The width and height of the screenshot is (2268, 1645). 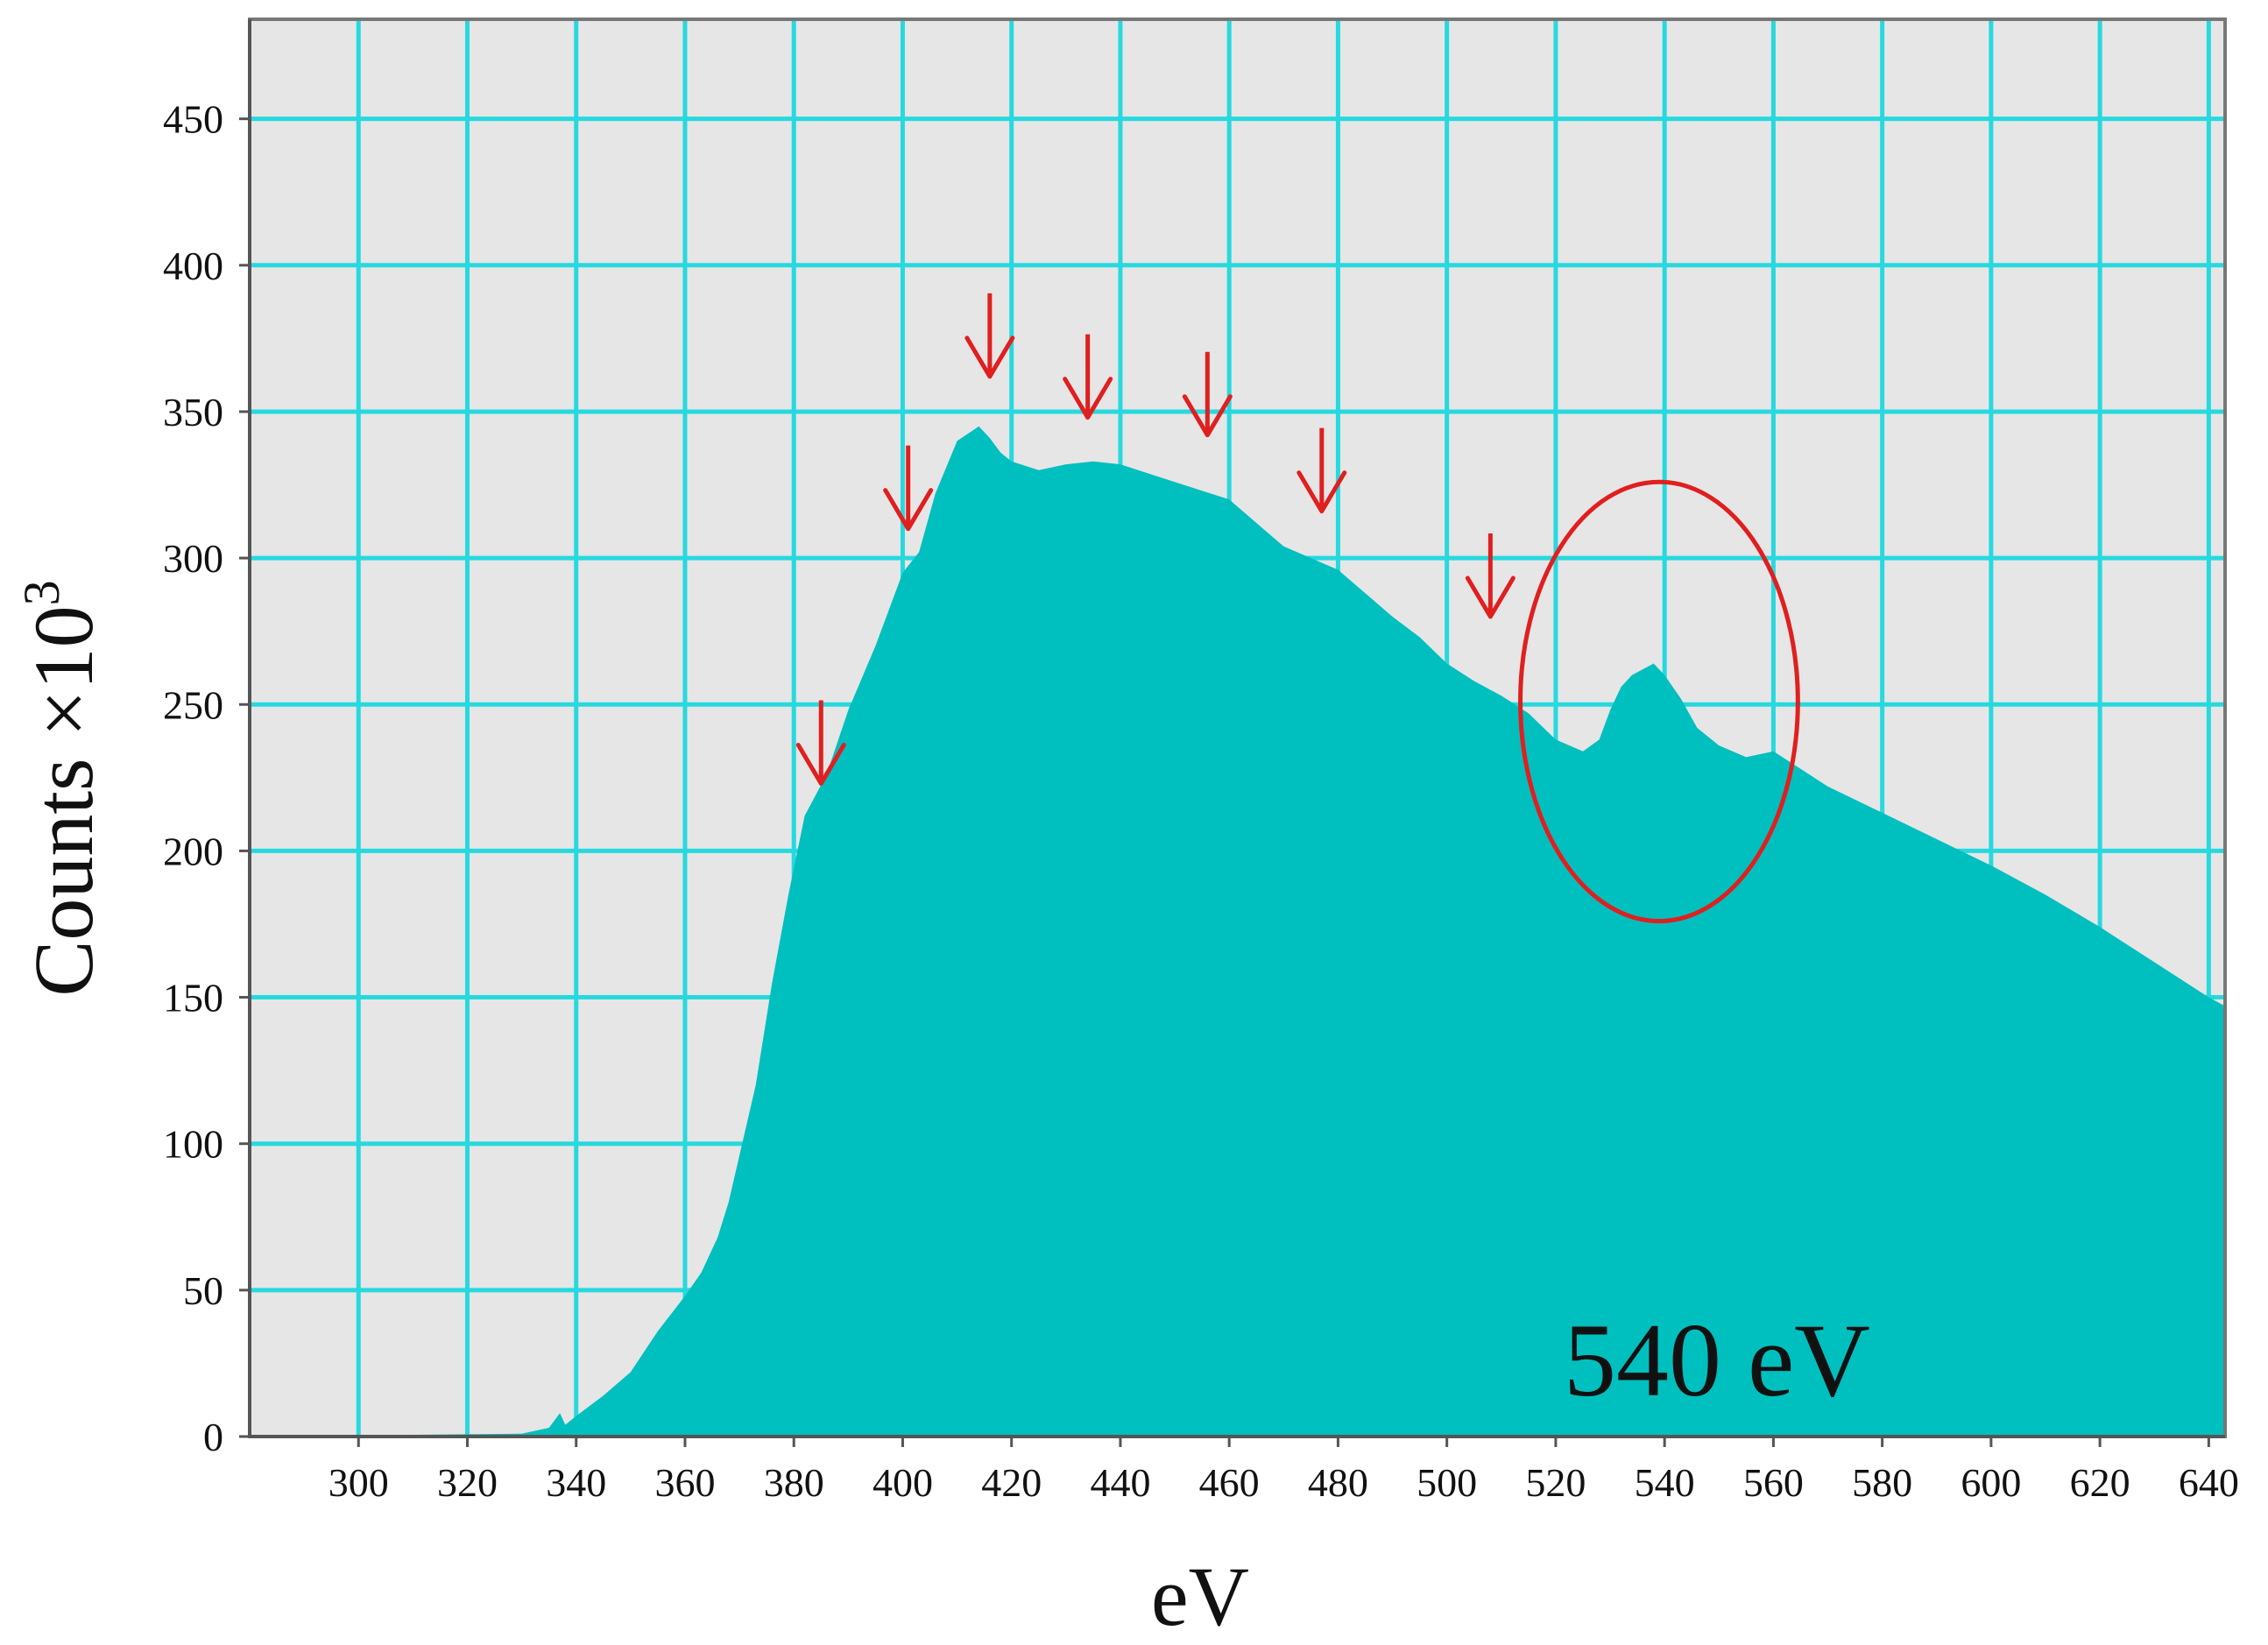 I want to click on y-axis-label-base: 10, so click(x=64, y=647).